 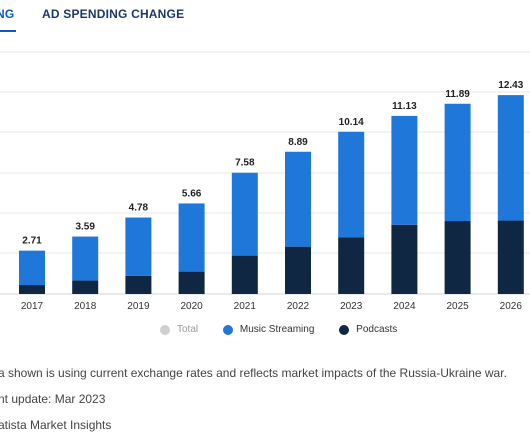 What do you see at coordinates (298, 270) in the screenshot?
I see `bar-podcasts-2022` at bounding box center [298, 270].